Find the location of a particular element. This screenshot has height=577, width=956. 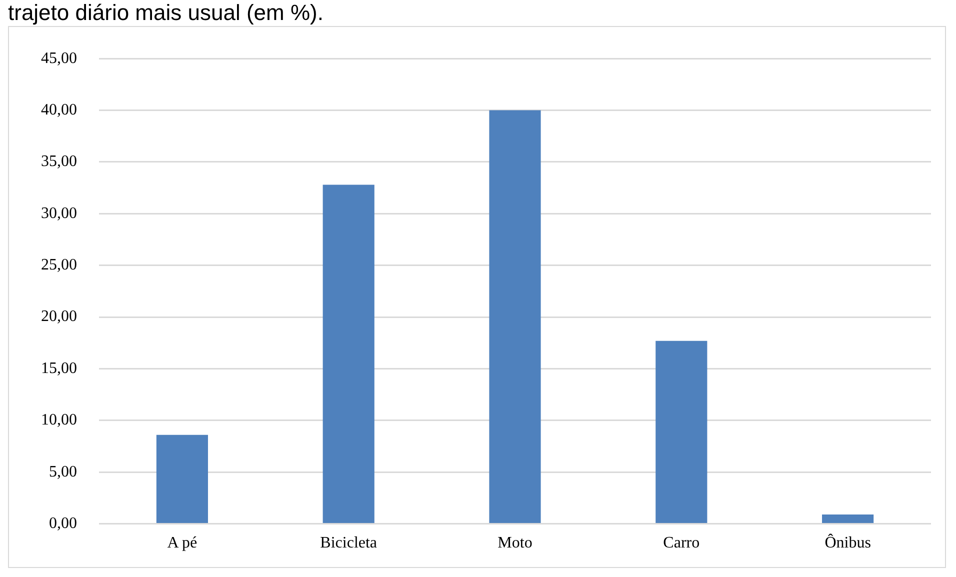

y-tick-label: 5,00 is located at coordinates (63, 471).